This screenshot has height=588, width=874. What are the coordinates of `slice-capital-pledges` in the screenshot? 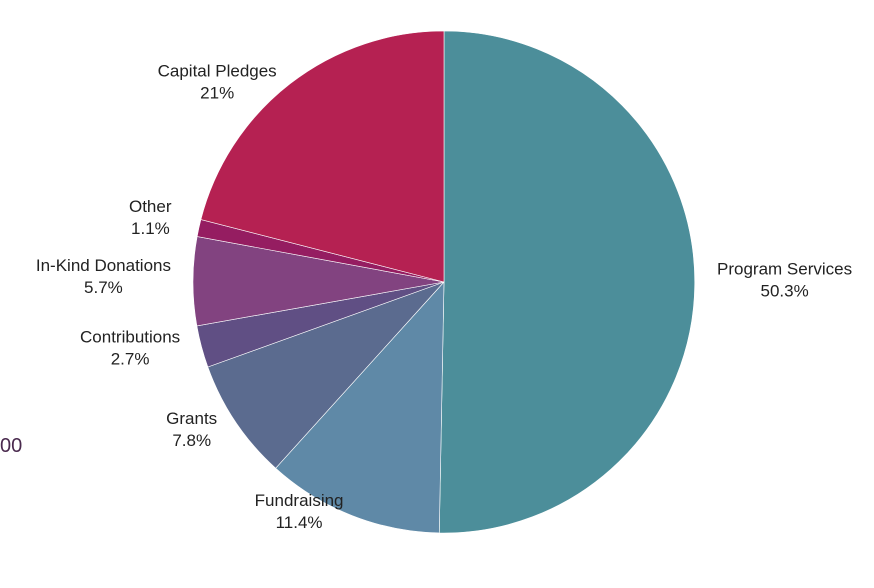 It's located at (322, 156).